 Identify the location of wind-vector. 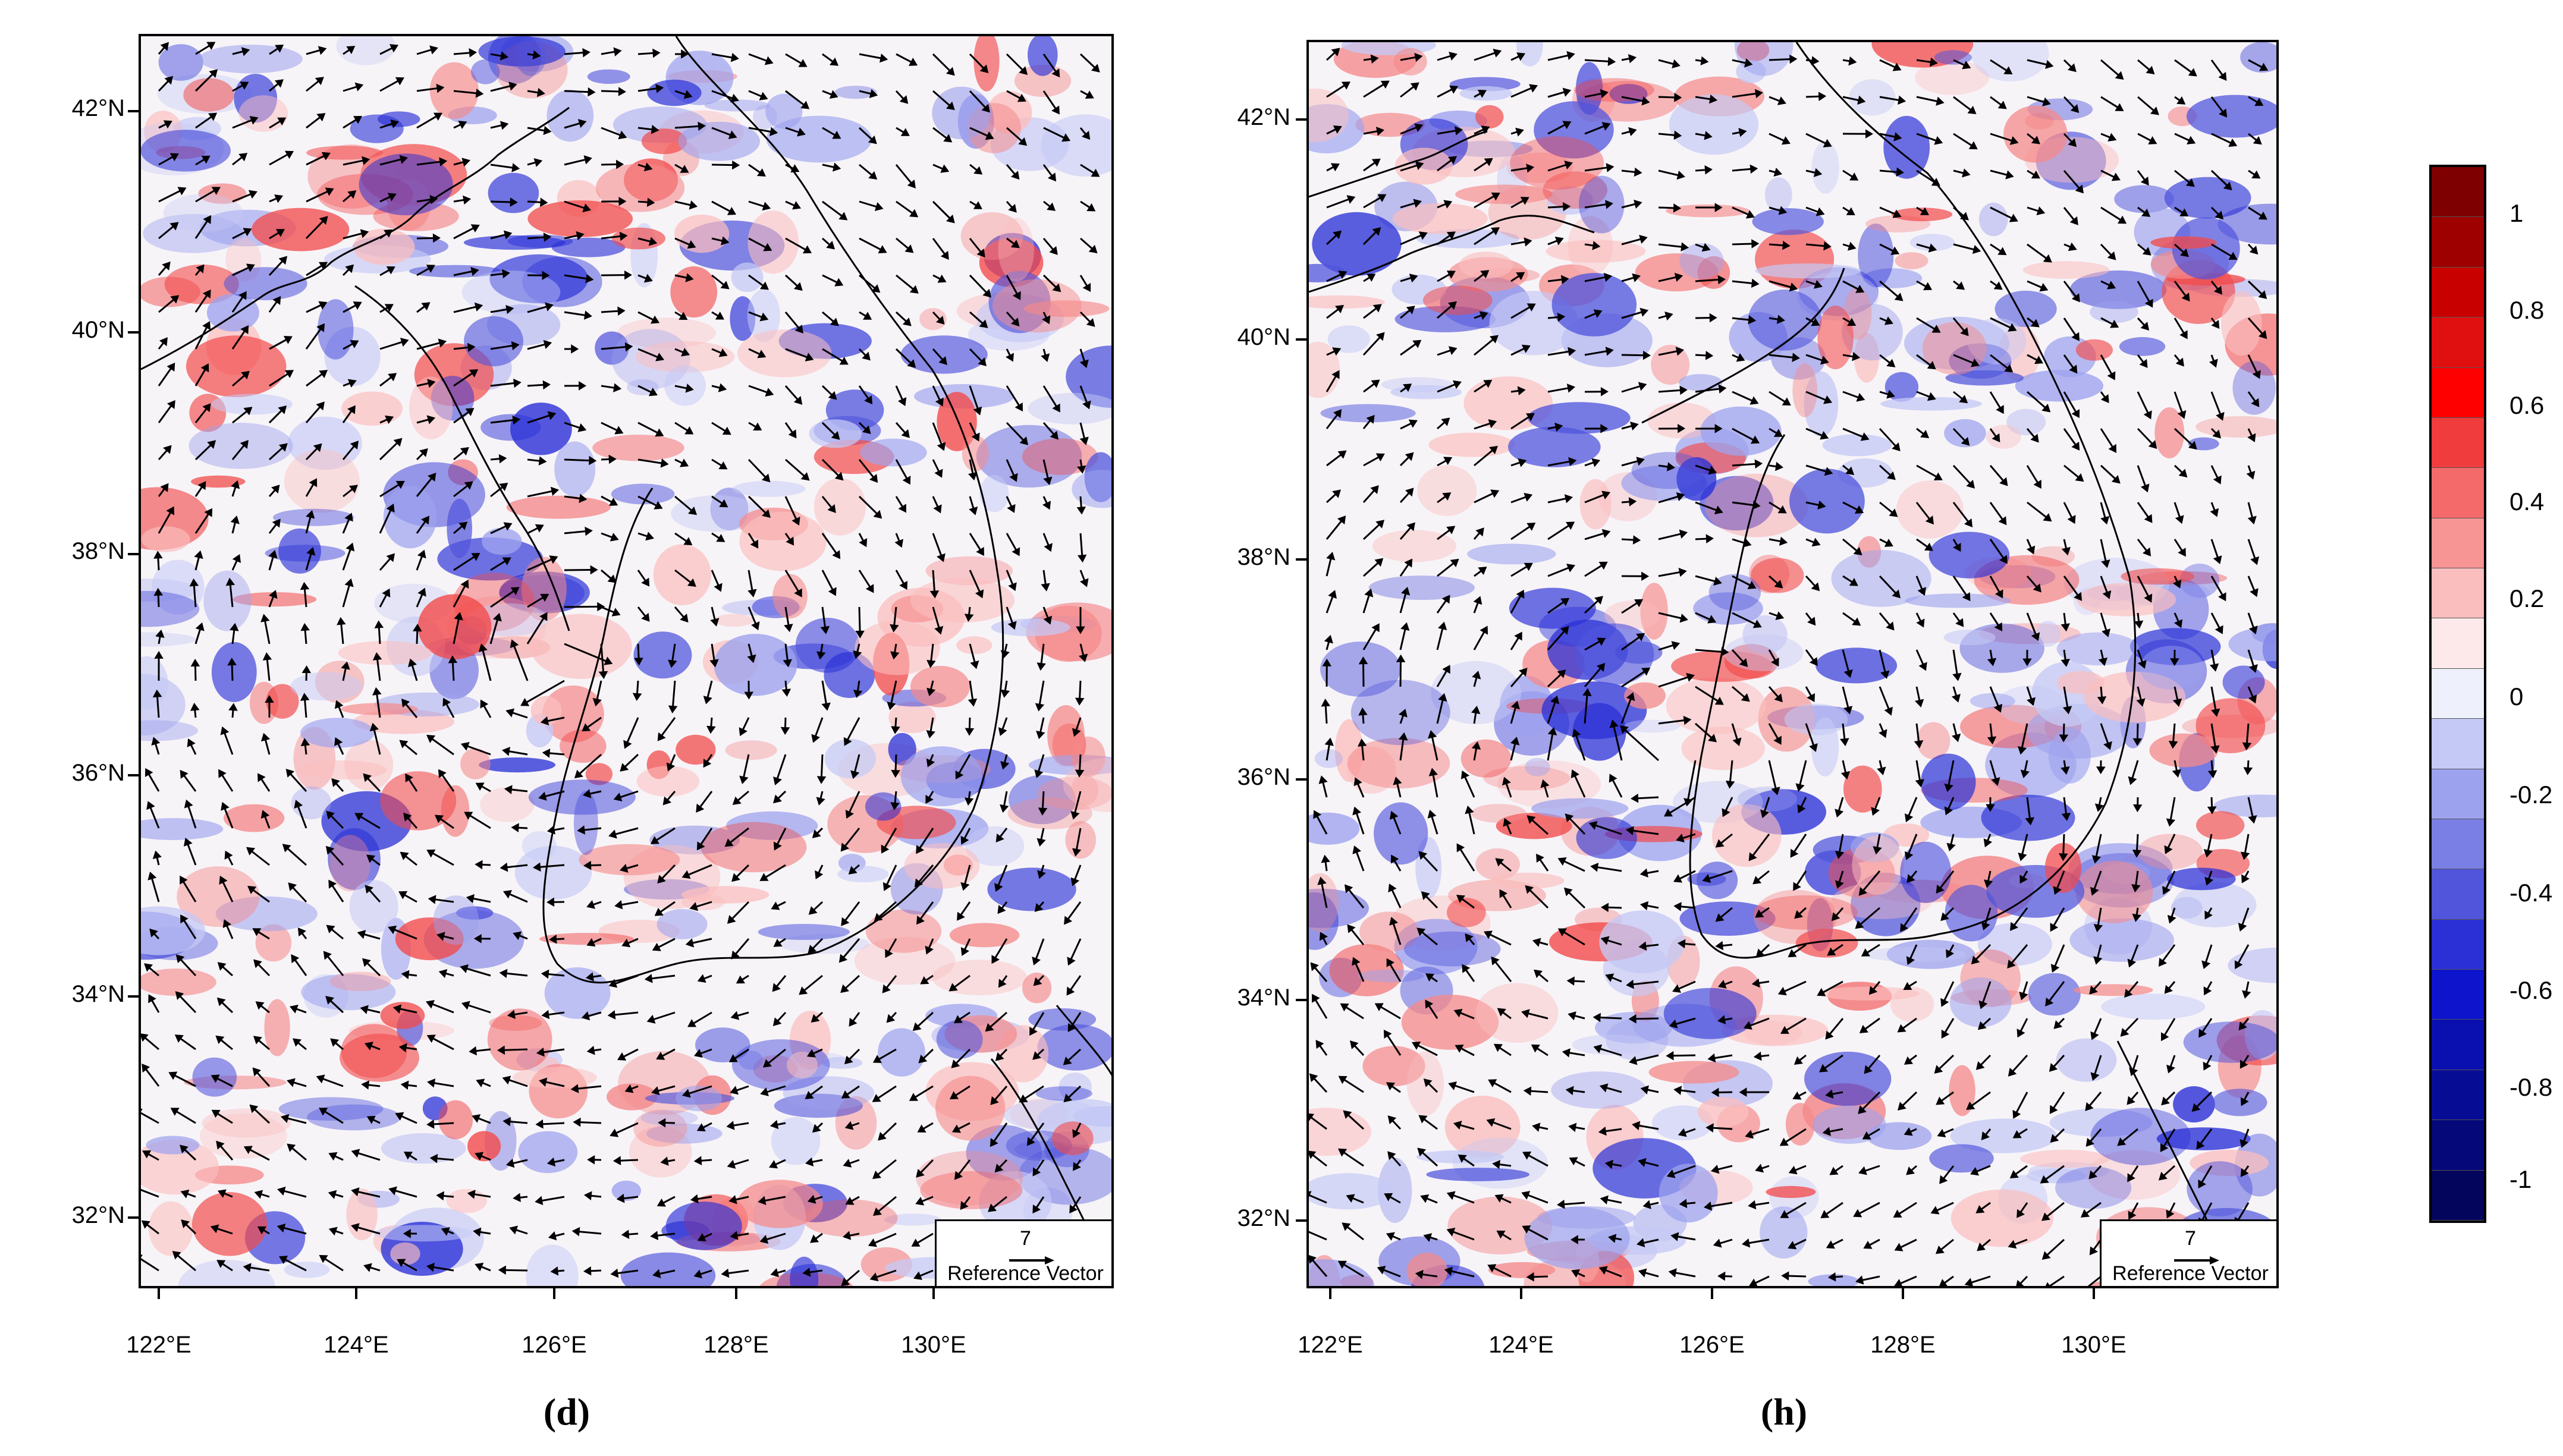
(520, 661).